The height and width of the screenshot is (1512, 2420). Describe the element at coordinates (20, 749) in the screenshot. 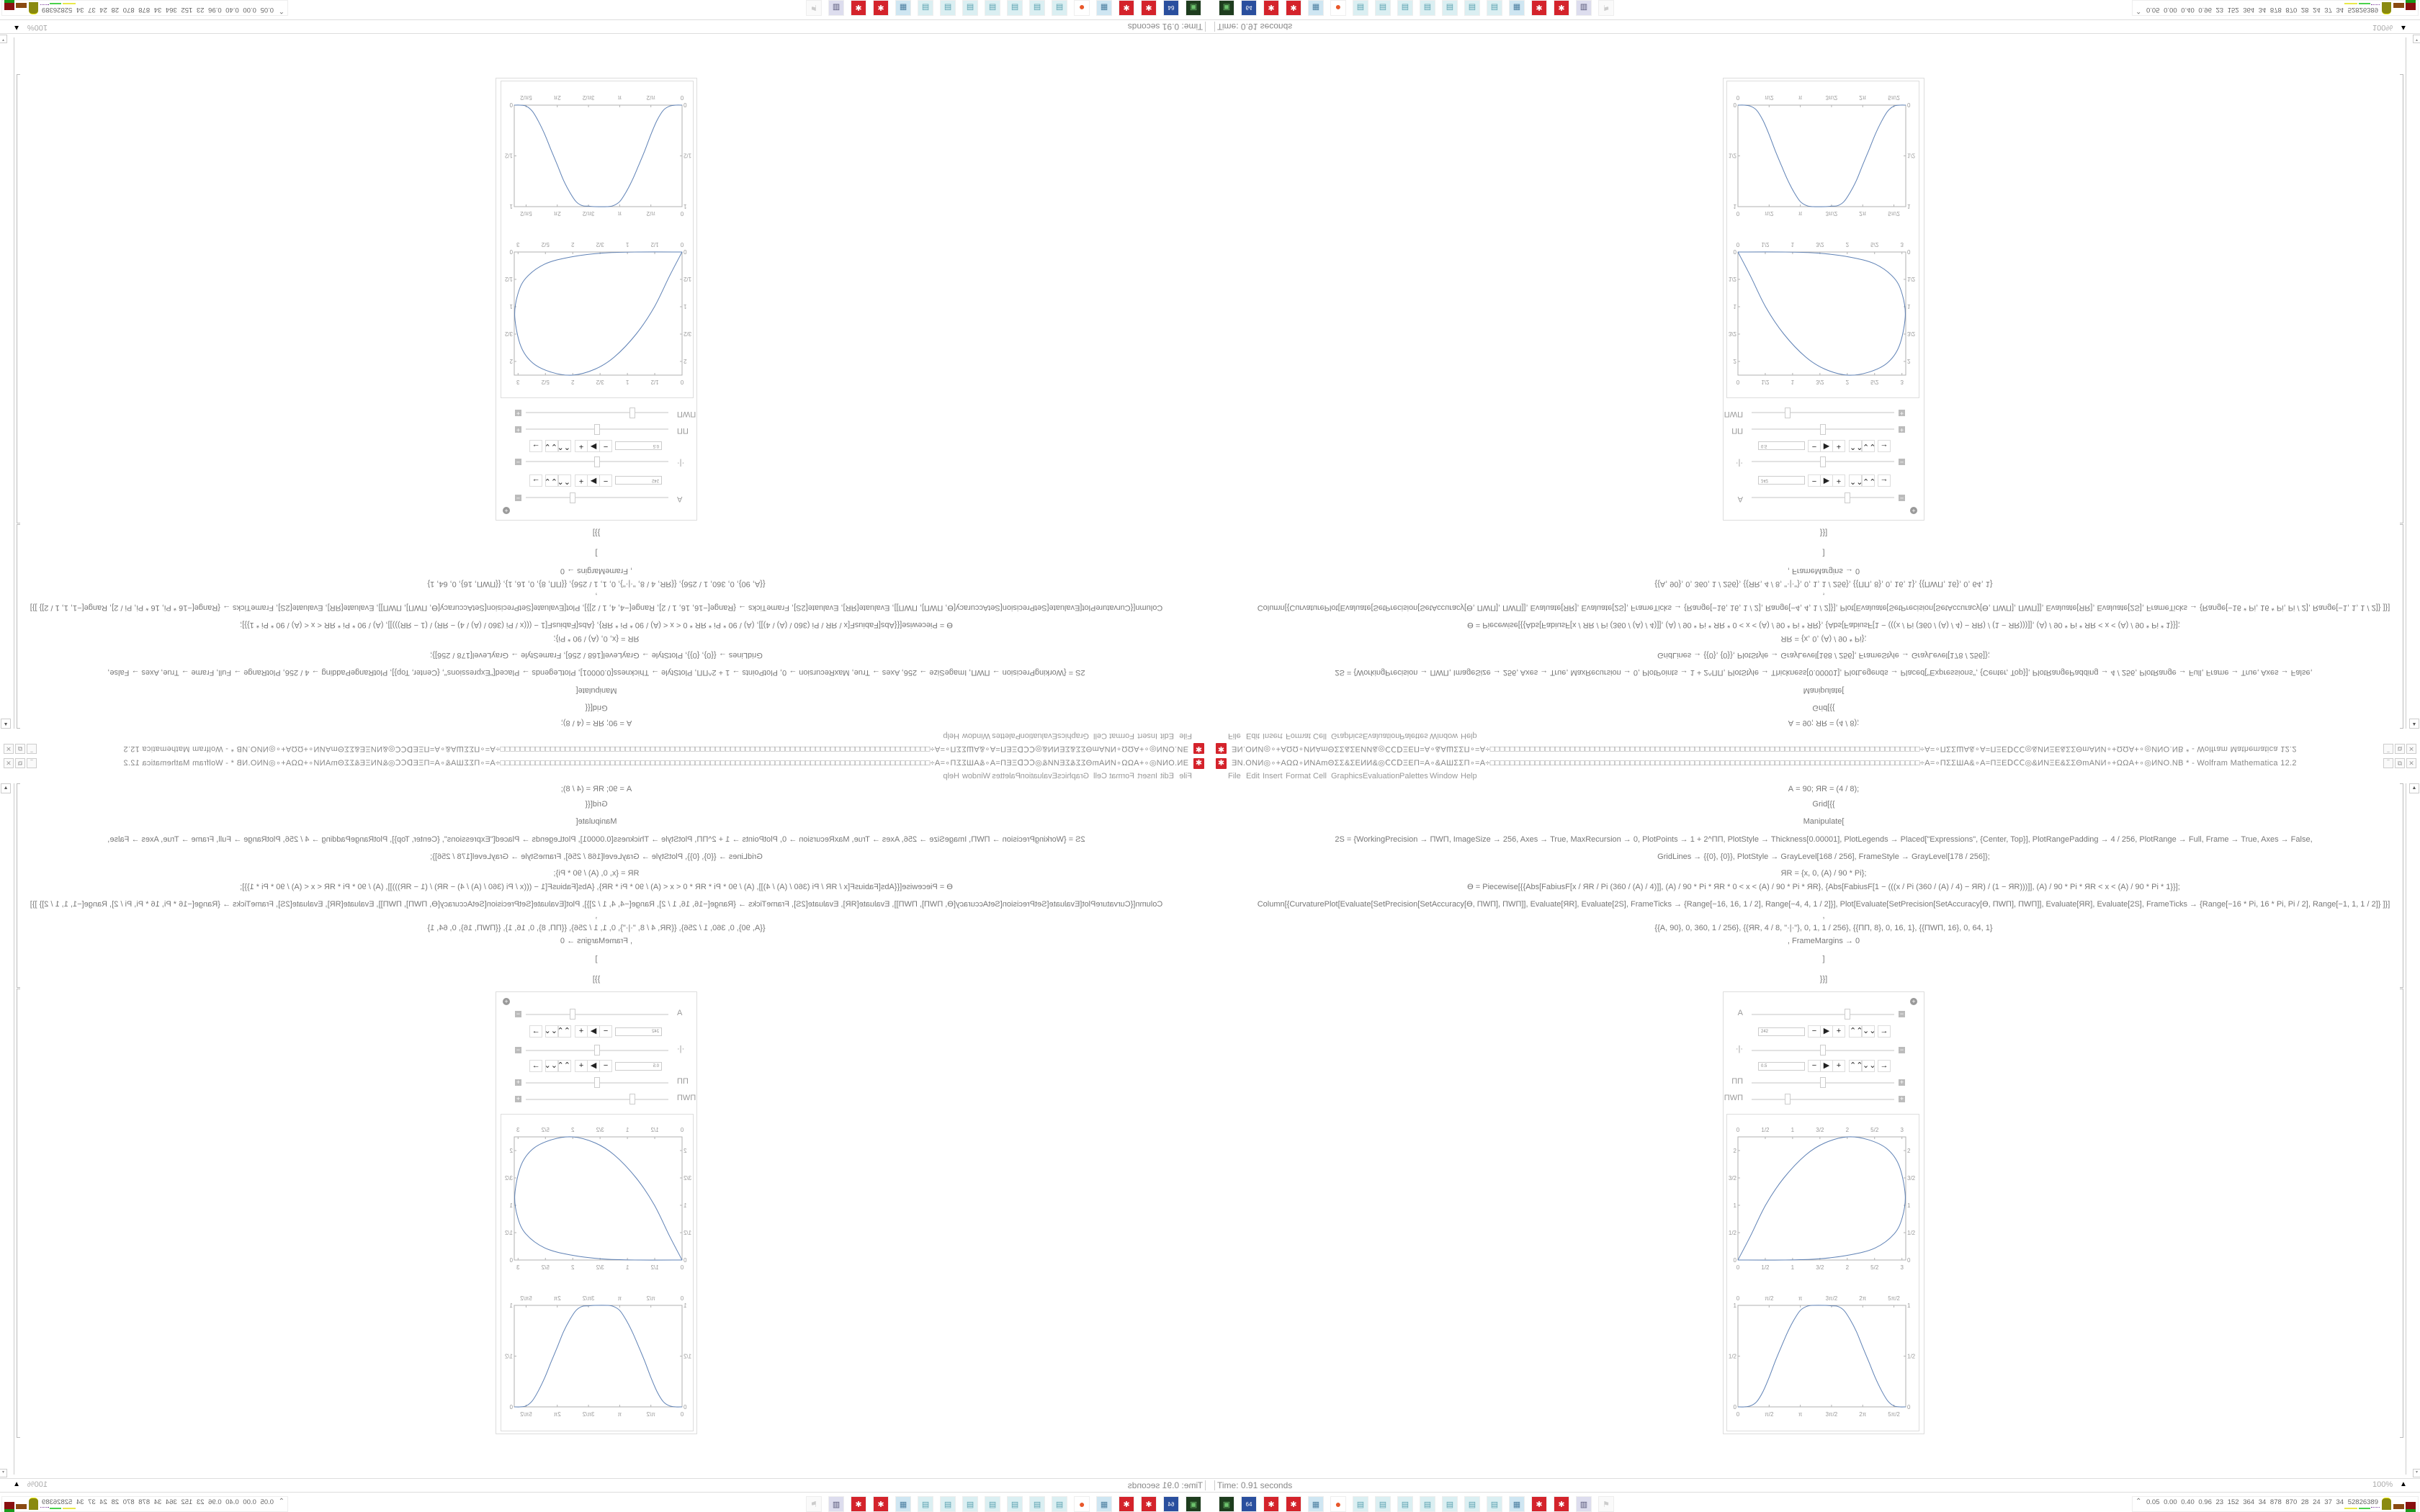

I see `restore-icon: ⧉` at that location.